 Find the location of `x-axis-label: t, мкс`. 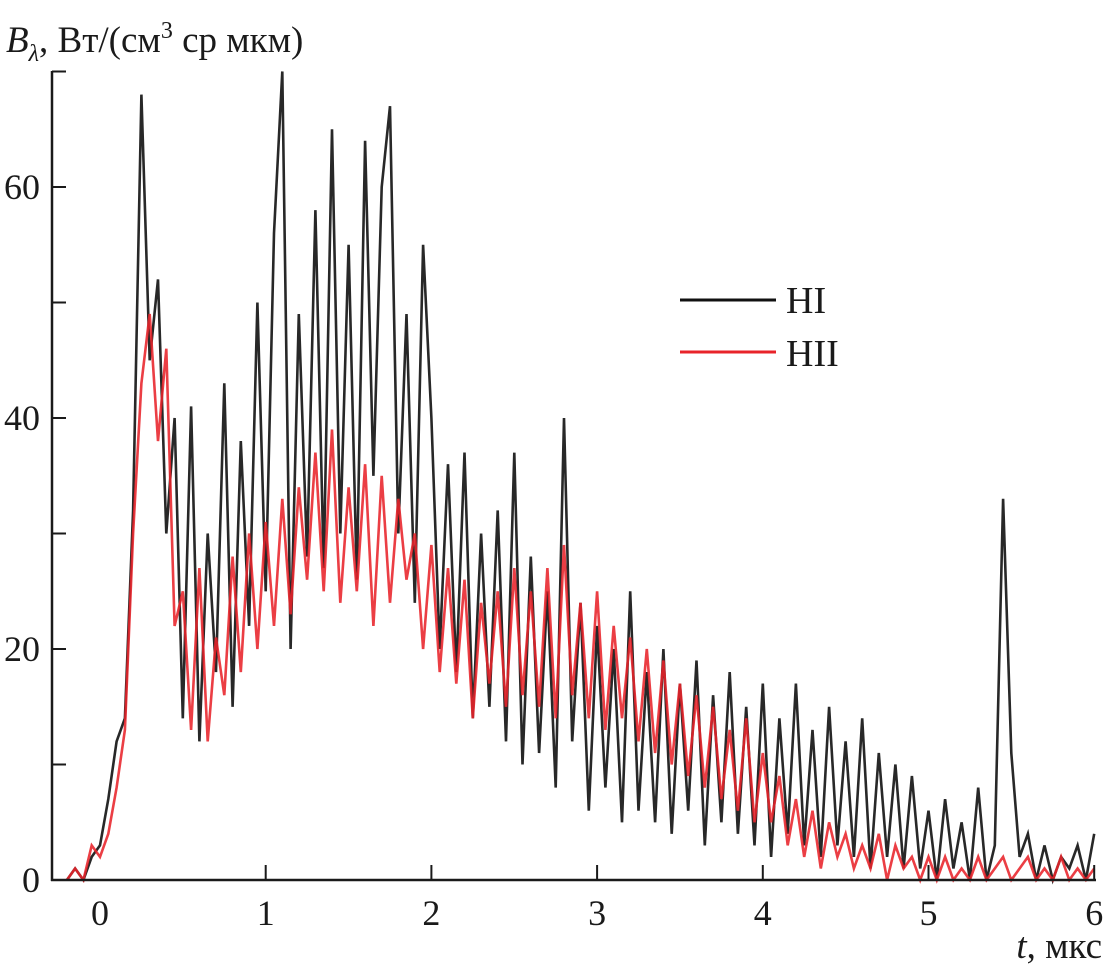

x-axis-label: t, мкс is located at coordinates (1059, 946).